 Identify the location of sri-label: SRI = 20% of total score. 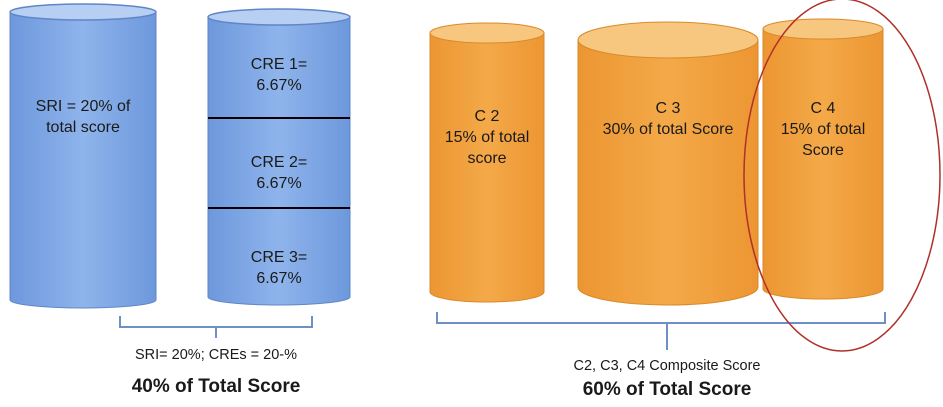
(83, 117).